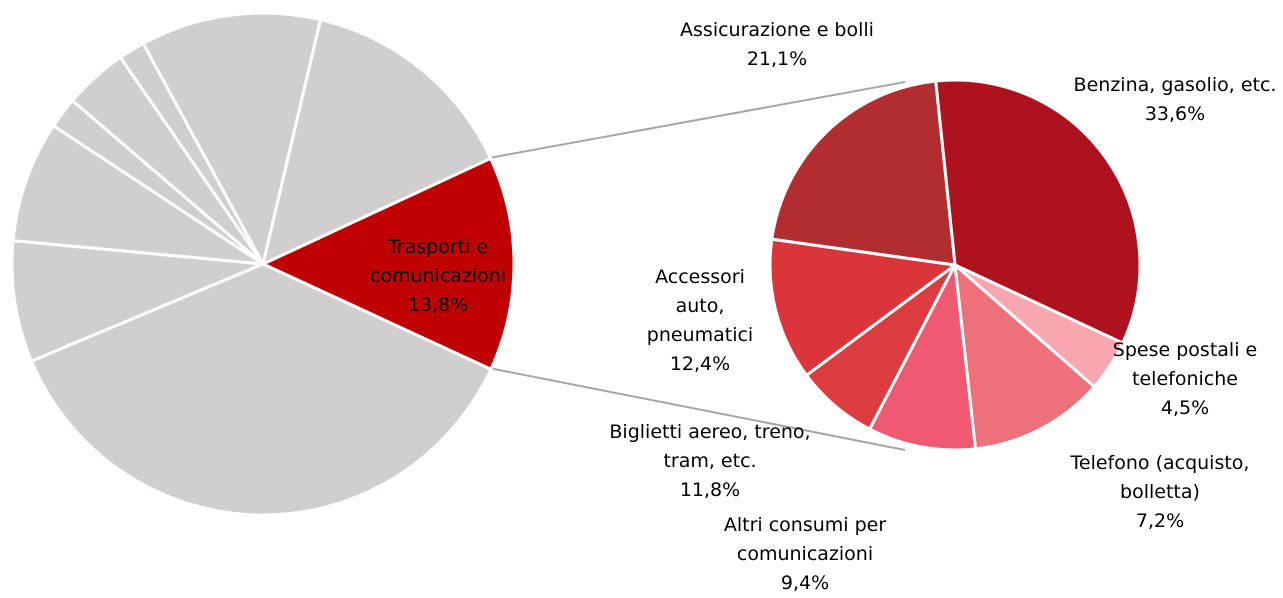  Describe the element at coordinates (777, 59) in the screenshot. I see `slice-value: 21,1%` at that location.